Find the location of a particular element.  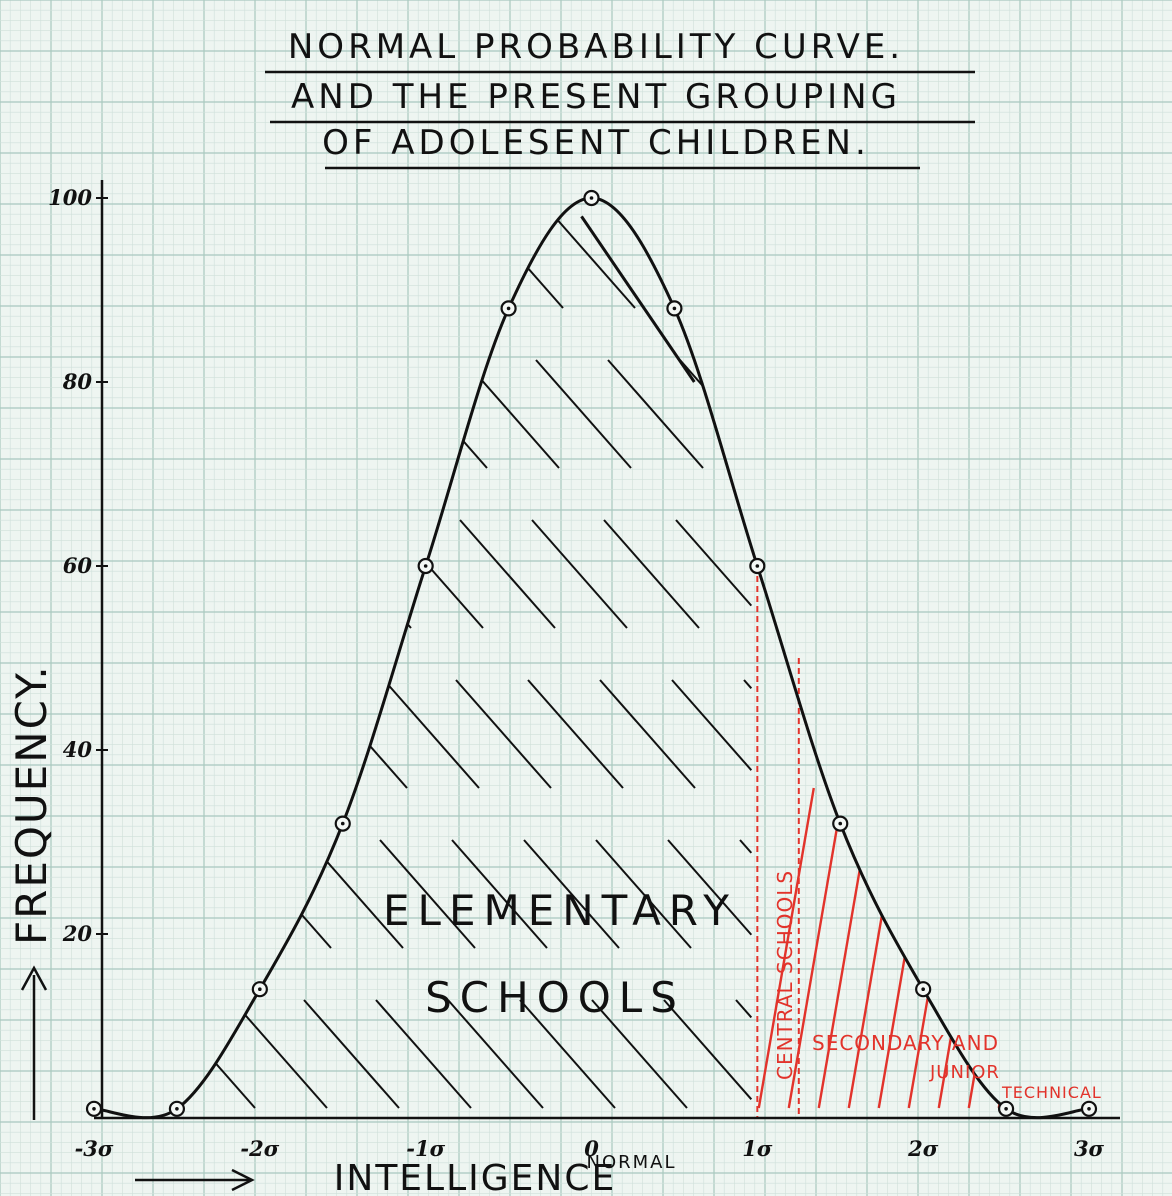

x-center-label: NORMAL is located at coordinates (631, 1162).